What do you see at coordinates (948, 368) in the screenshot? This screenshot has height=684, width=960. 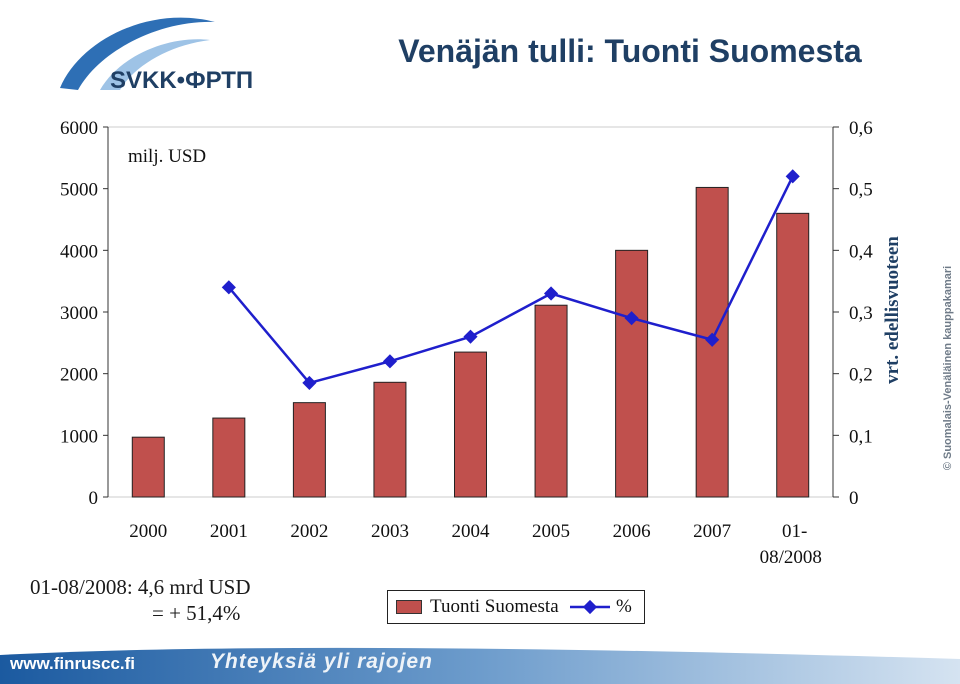 I see `copyright-text: © Suomalais-Venäläinen kauppakamari` at bounding box center [948, 368].